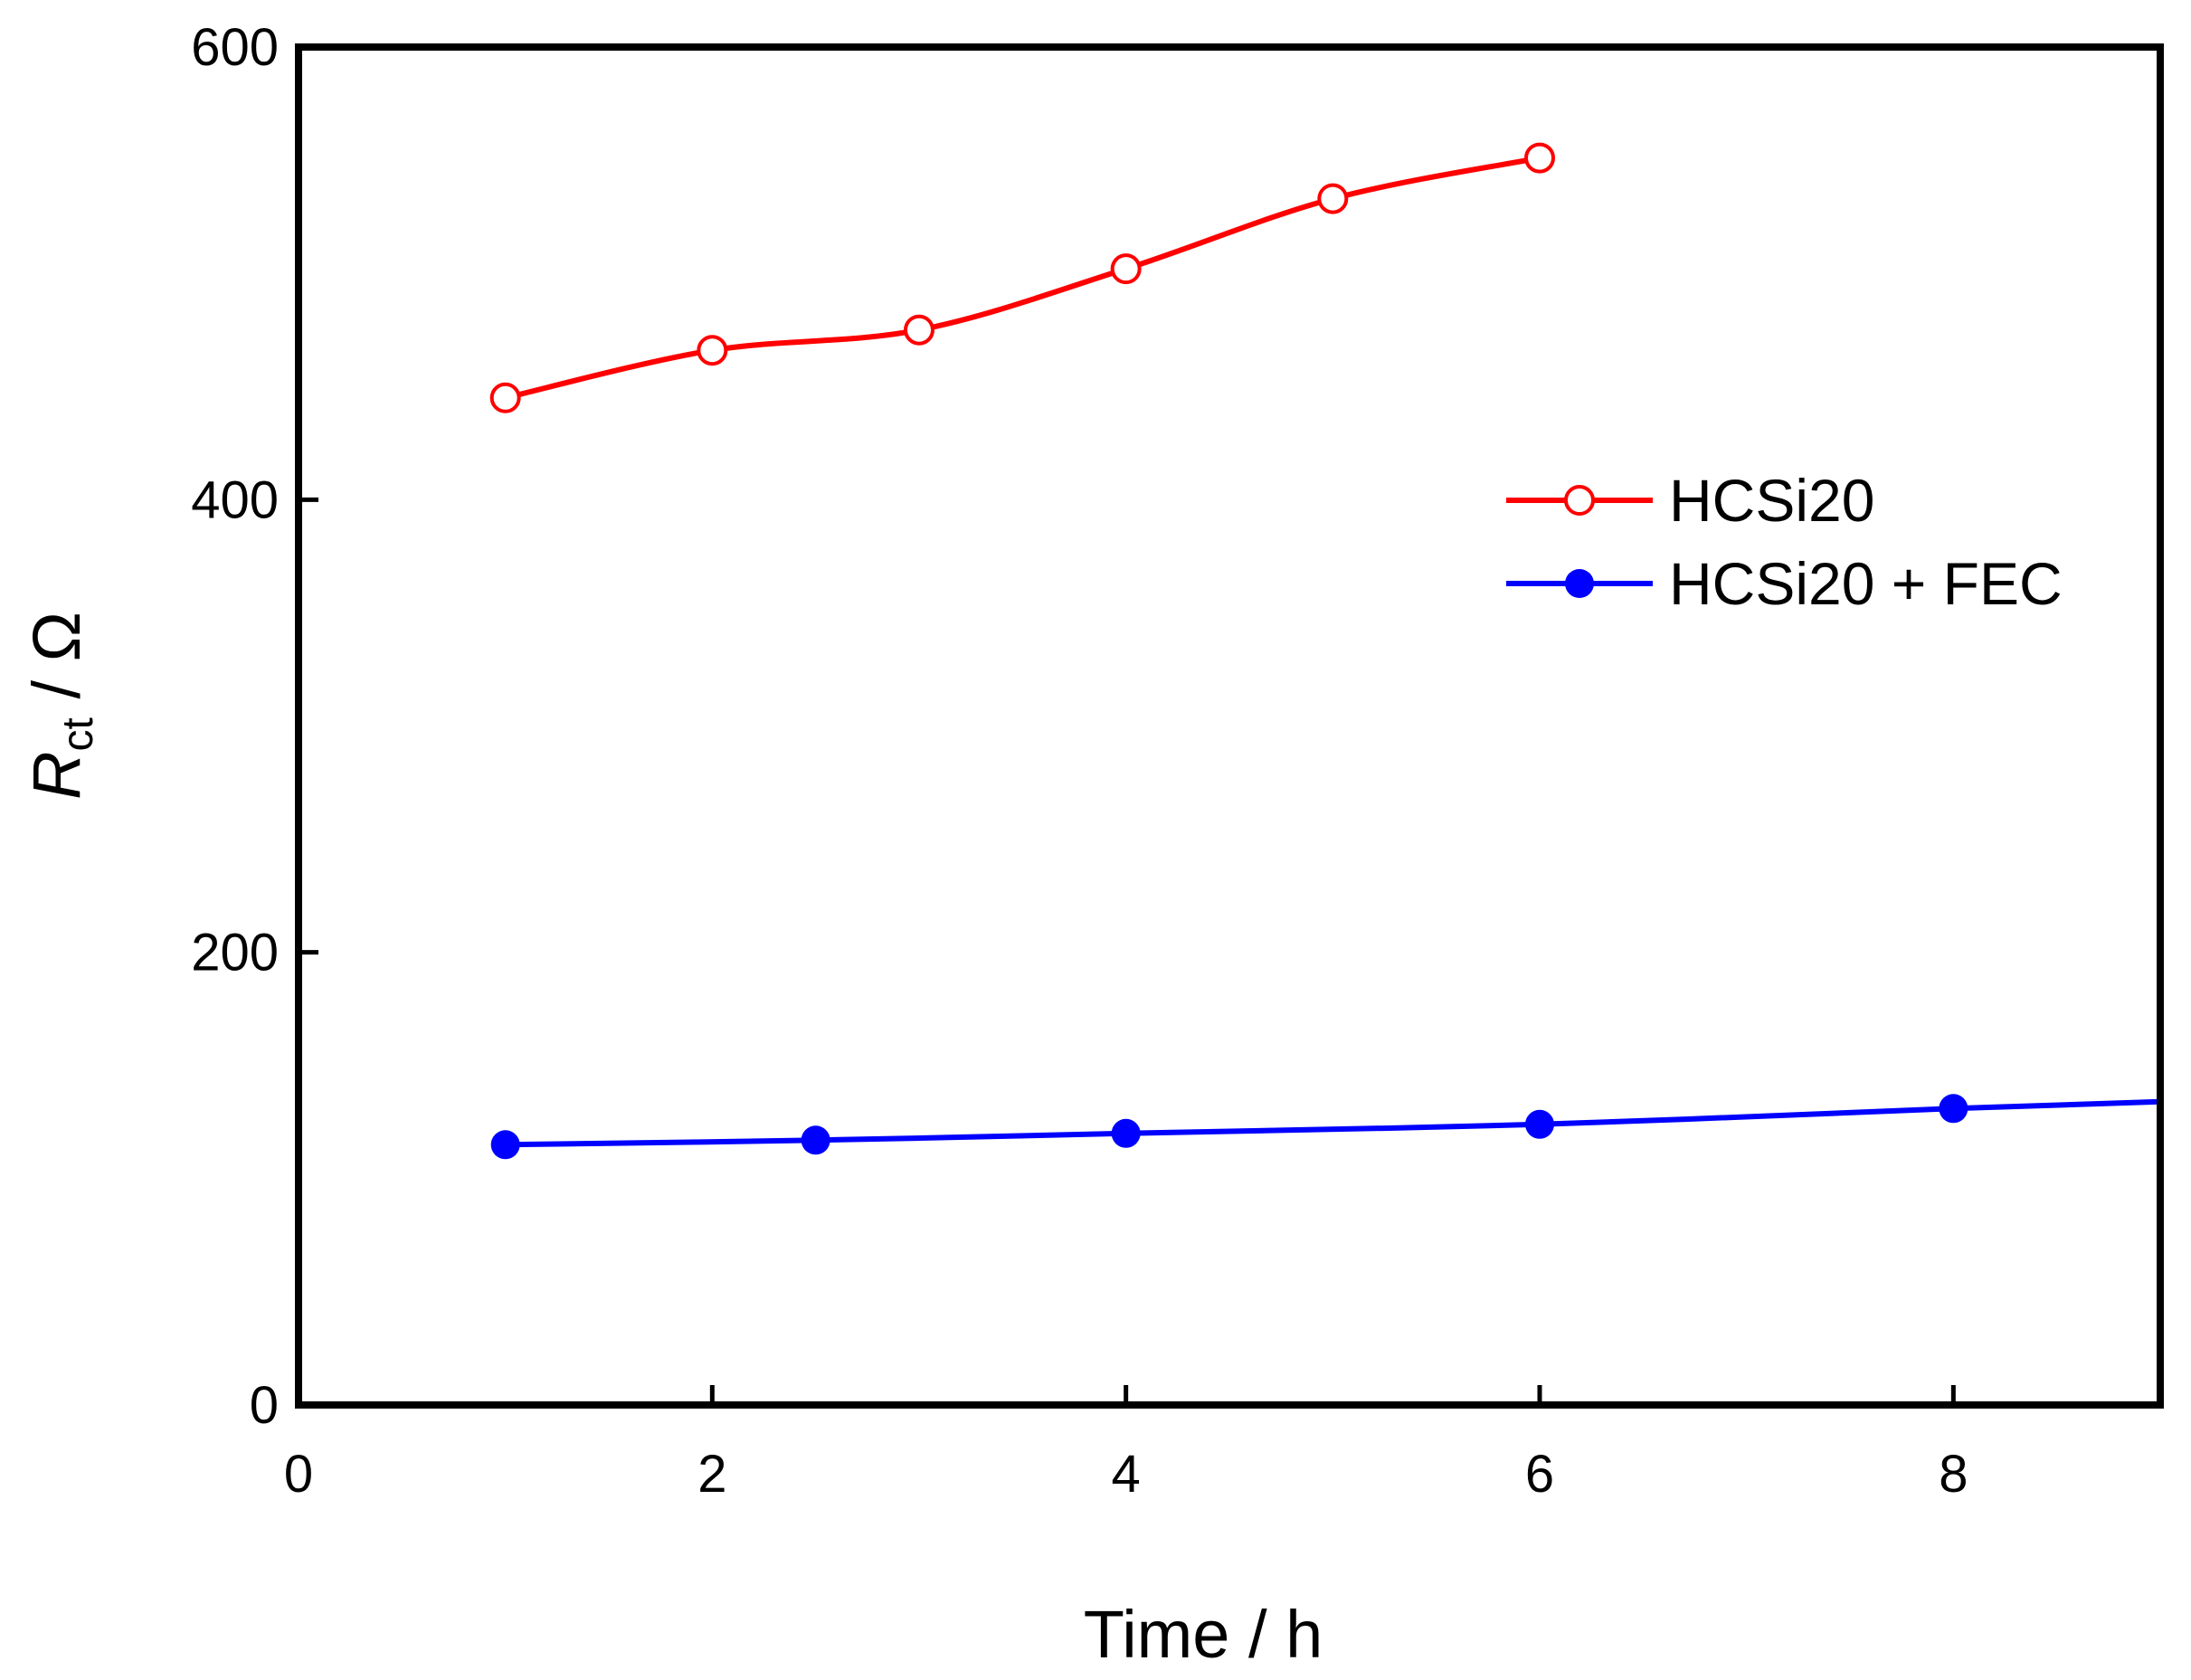 The height and width of the screenshot is (1680, 2191). What do you see at coordinates (1539, 1475) in the screenshot?
I see `x-tick-label: 6` at bounding box center [1539, 1475].